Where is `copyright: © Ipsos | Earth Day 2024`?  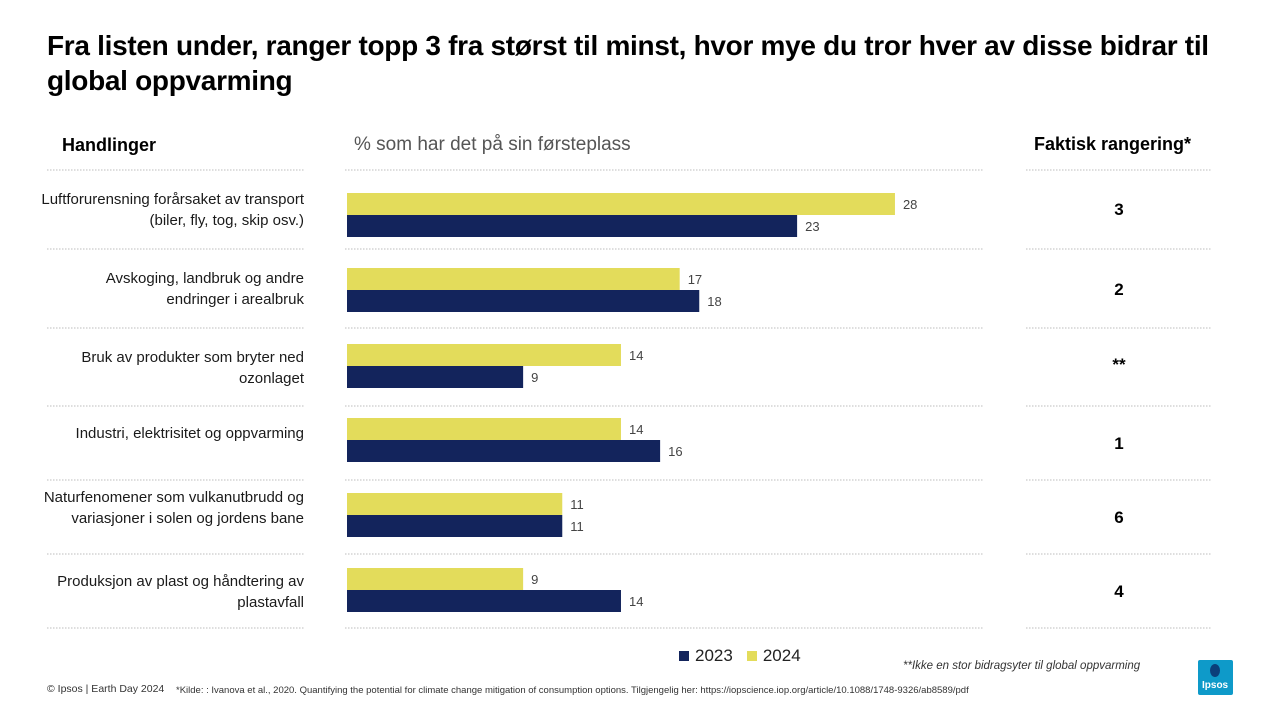 copyright: © Ipsos | Earth Day 2024 is located at coordinates (106, 689).